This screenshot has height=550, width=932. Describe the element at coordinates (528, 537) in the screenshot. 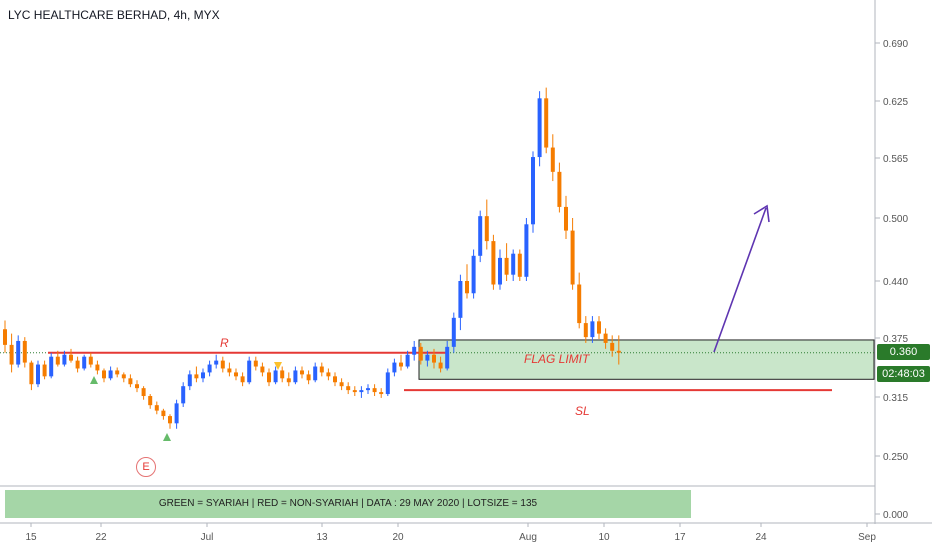

I see `x-tick-label: Aug` at that location.